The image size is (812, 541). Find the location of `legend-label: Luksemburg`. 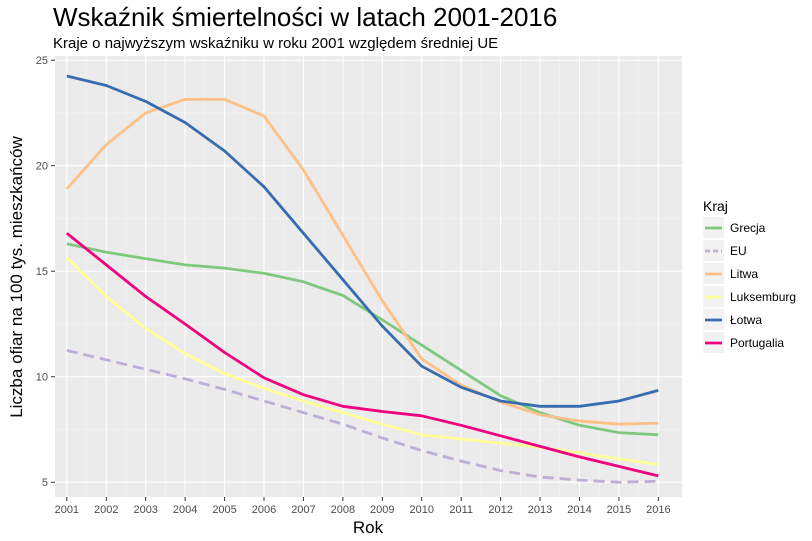

legend-label: Luksemburg is located at coordinates (763, 297).